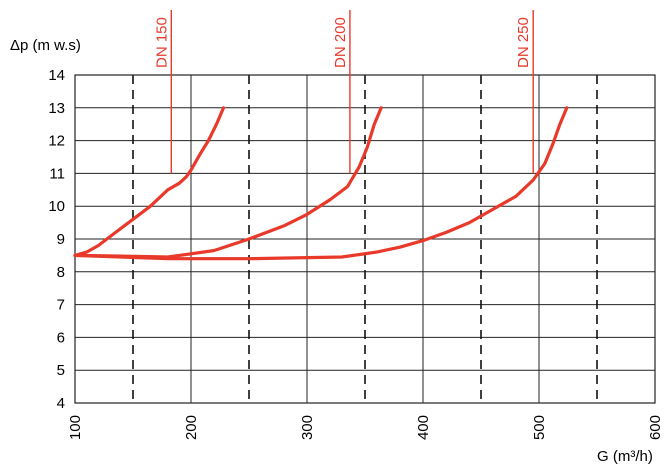  What do you see at coordinates (45, 45) in the screenshot?
I see `y-axis-title: Δp (m w.s)` at bounding box center [45, 45].